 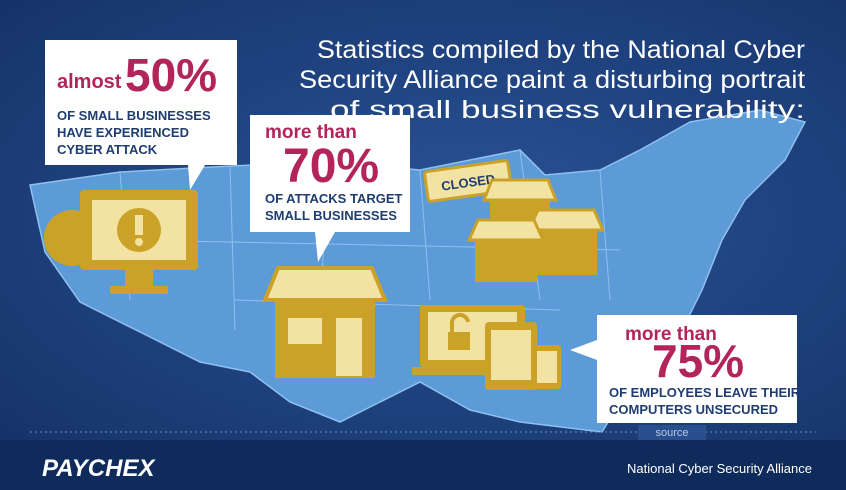 I want to click on footer, so click(x=423, y=465).